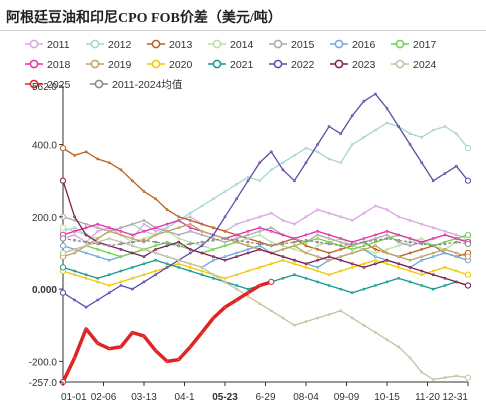 The width and height of the screenshot is (486, 411). I want to click on legend-item-2018: 2018, so click(48, 65).